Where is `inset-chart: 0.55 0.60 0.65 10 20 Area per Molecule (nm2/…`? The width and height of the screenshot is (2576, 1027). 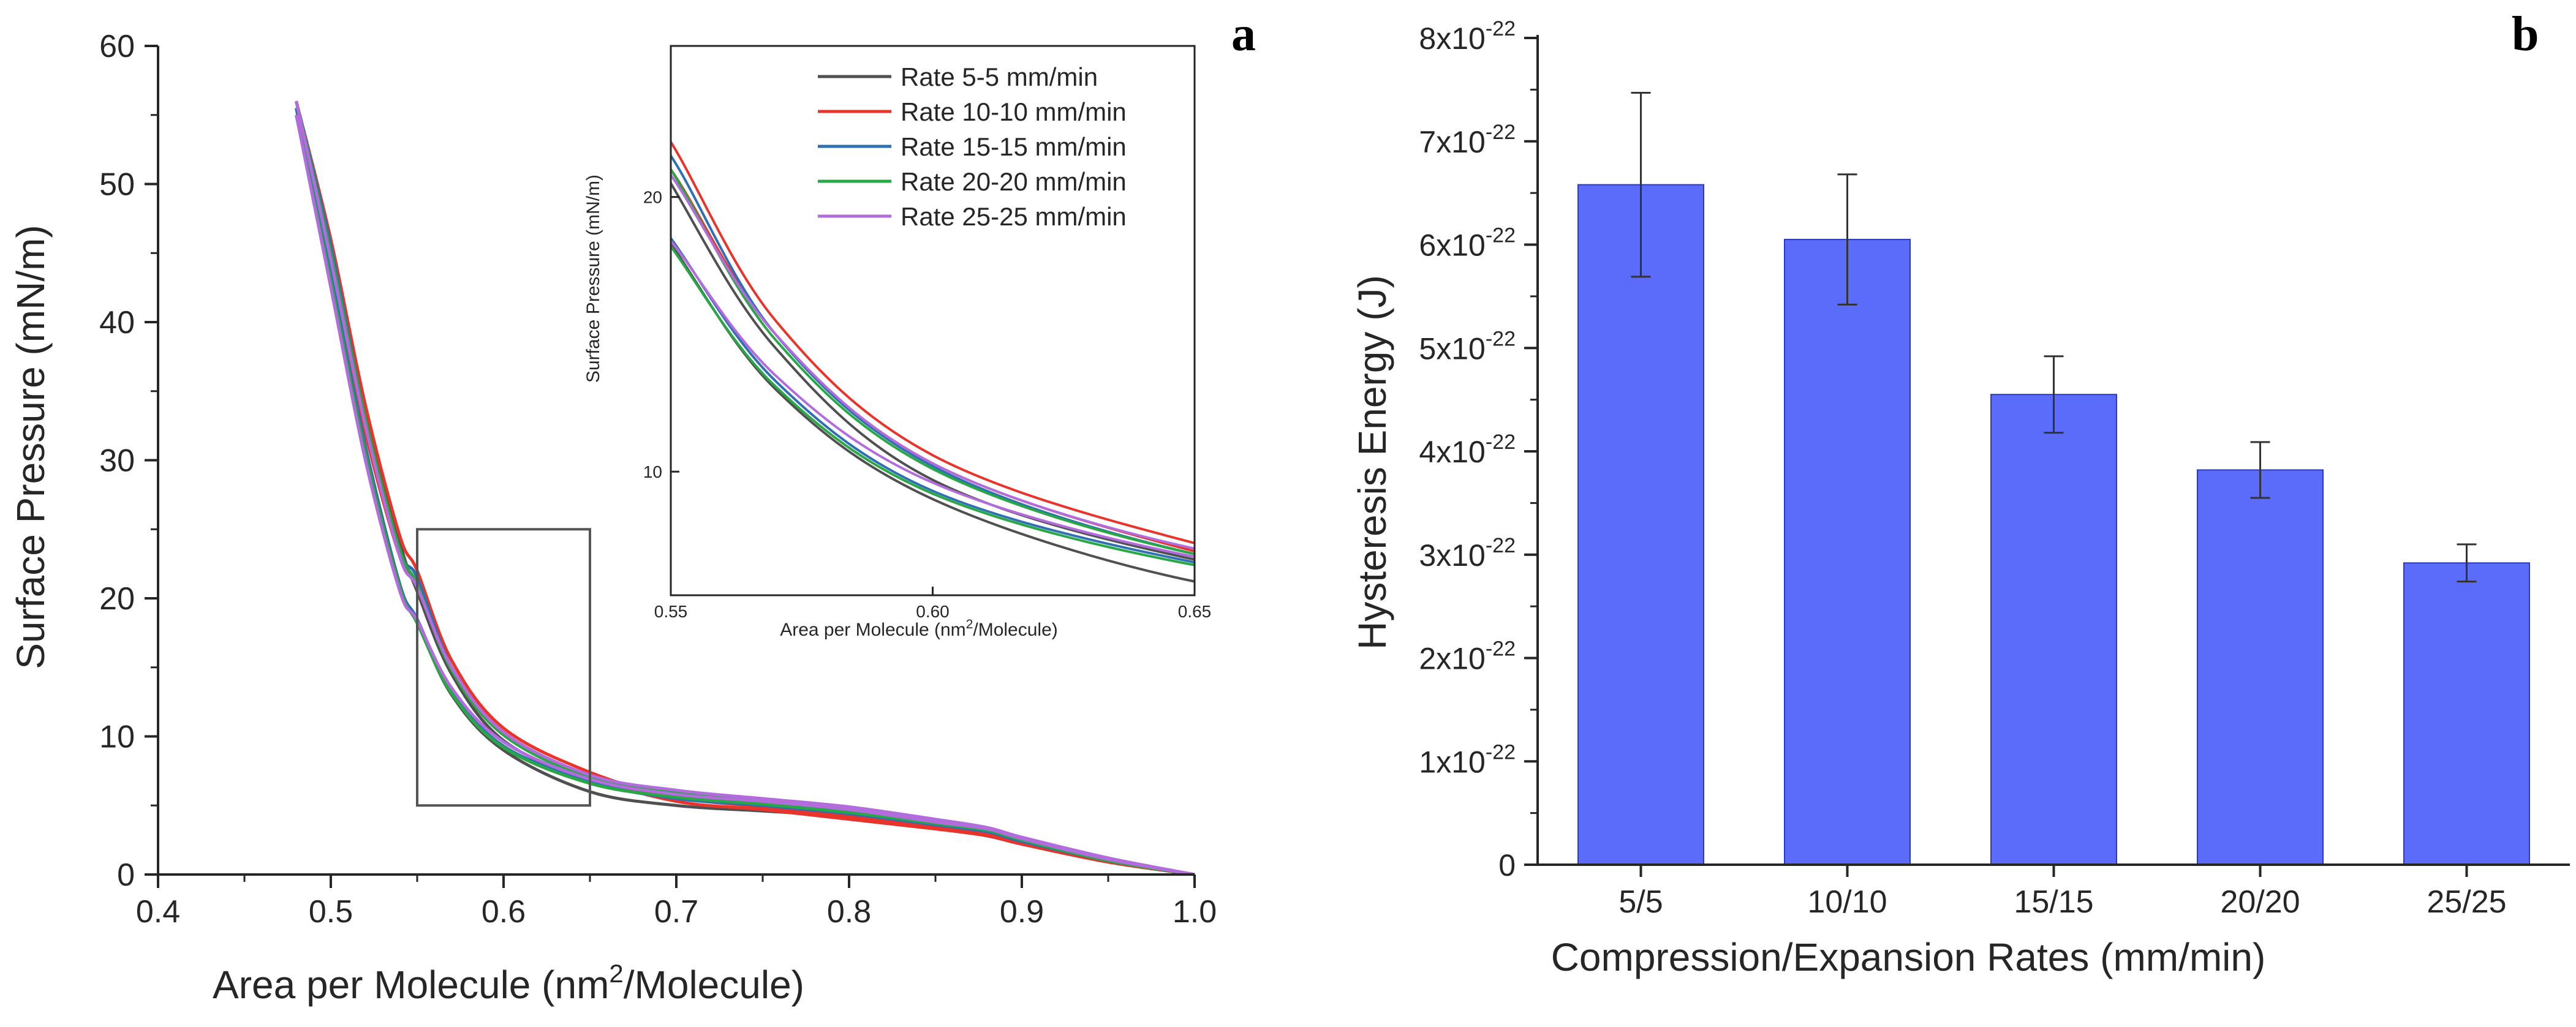
inset-chart: 0.55 0.60 0.65 10 20 Area per Molecule (nm2/… is located at coordinates (897, 342).